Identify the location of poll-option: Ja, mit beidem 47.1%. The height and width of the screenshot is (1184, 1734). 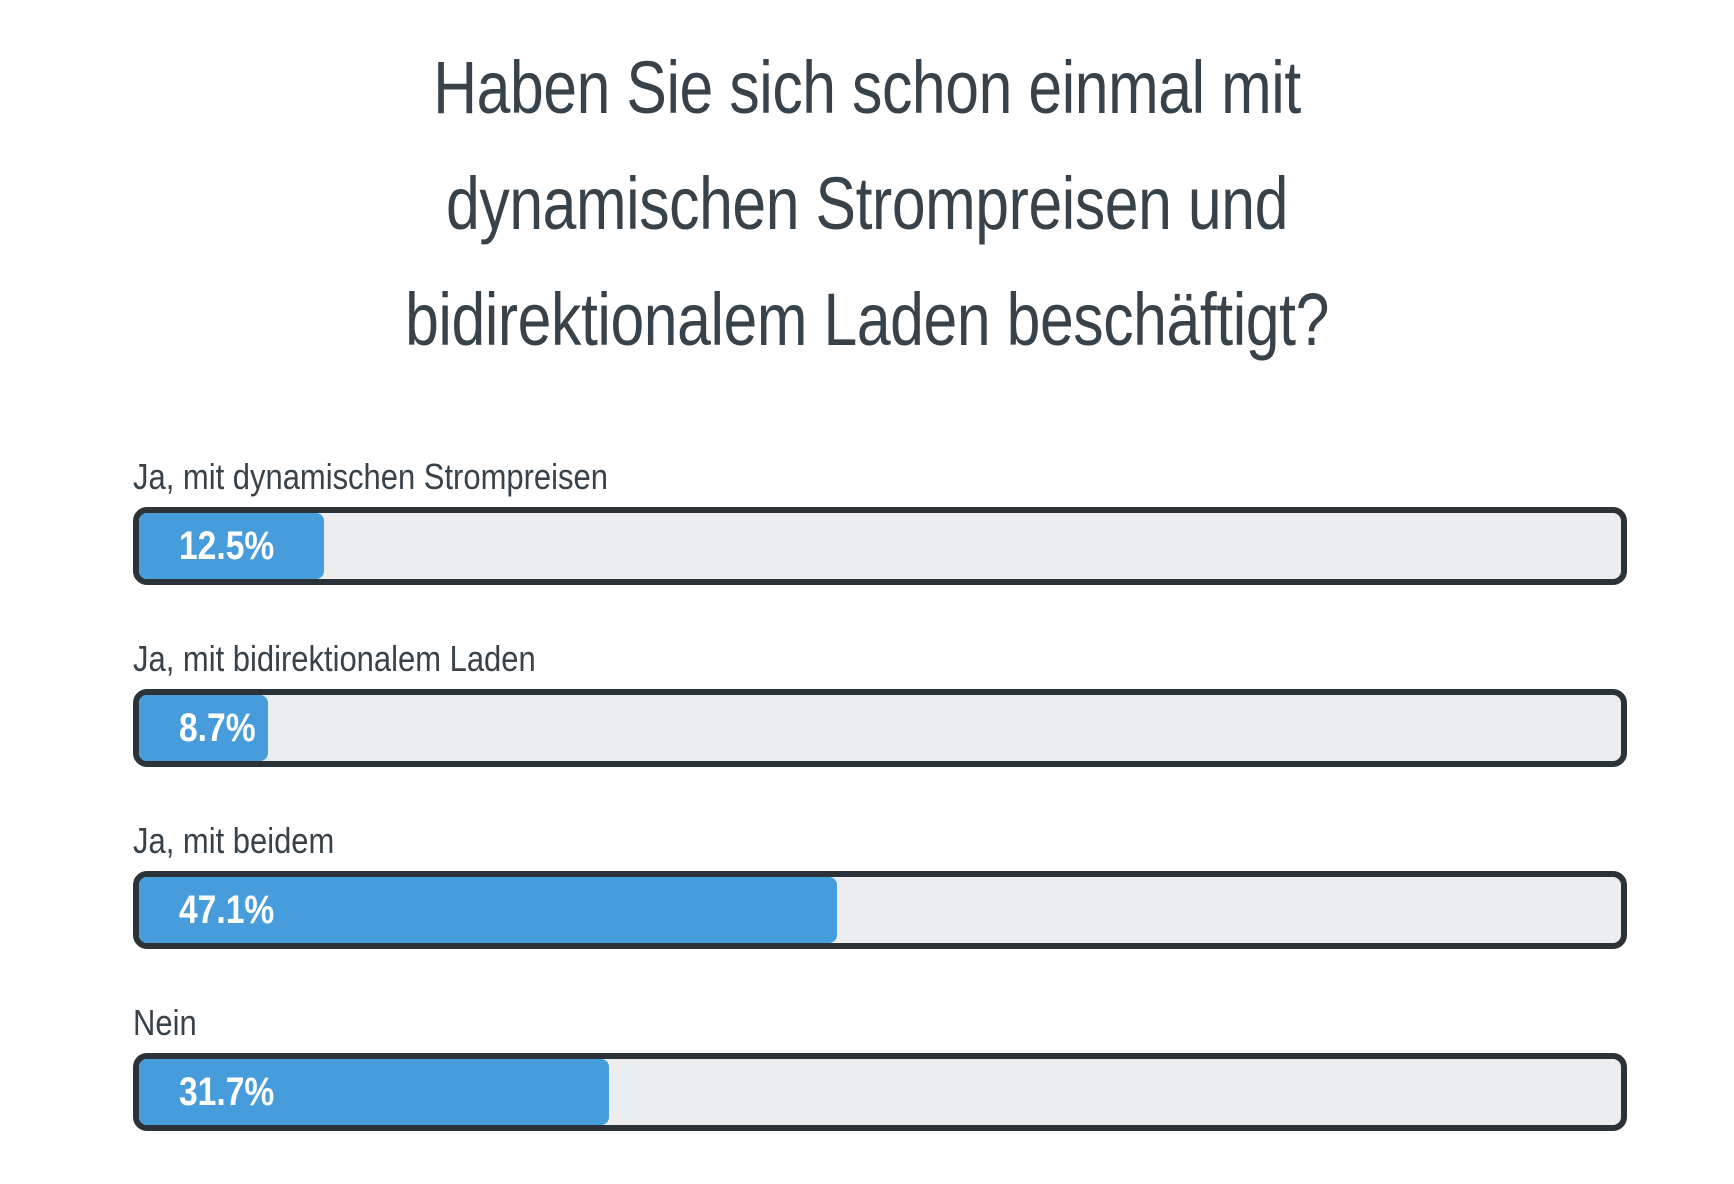
(886, 910).